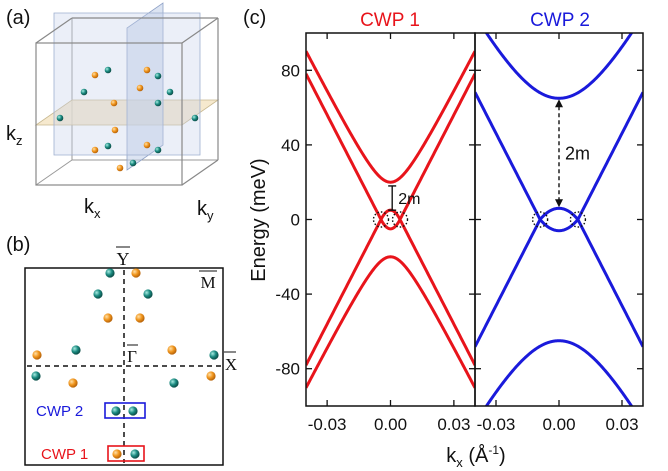  Describe the element at coordinates (254, 18) in the screenshot. I see `panel-c-label: (c)` at that location.